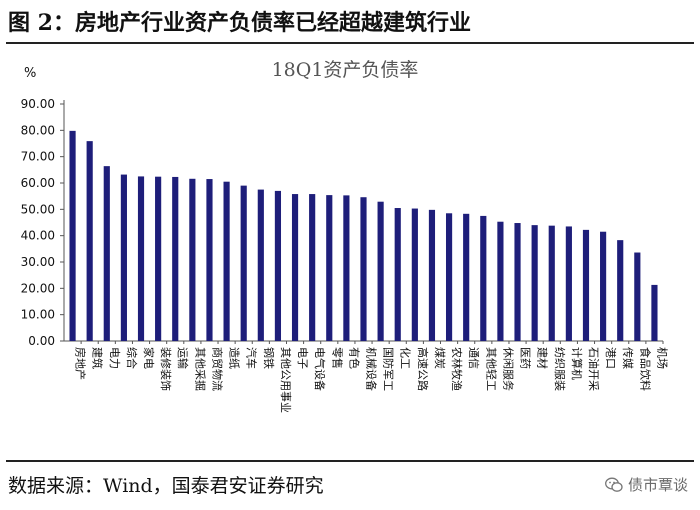 The width and height of the screenshot is (700, 510). Describe the element at coordinates (577, 363) in the screenshot. I see `x-category-label: 计算机` at that location.